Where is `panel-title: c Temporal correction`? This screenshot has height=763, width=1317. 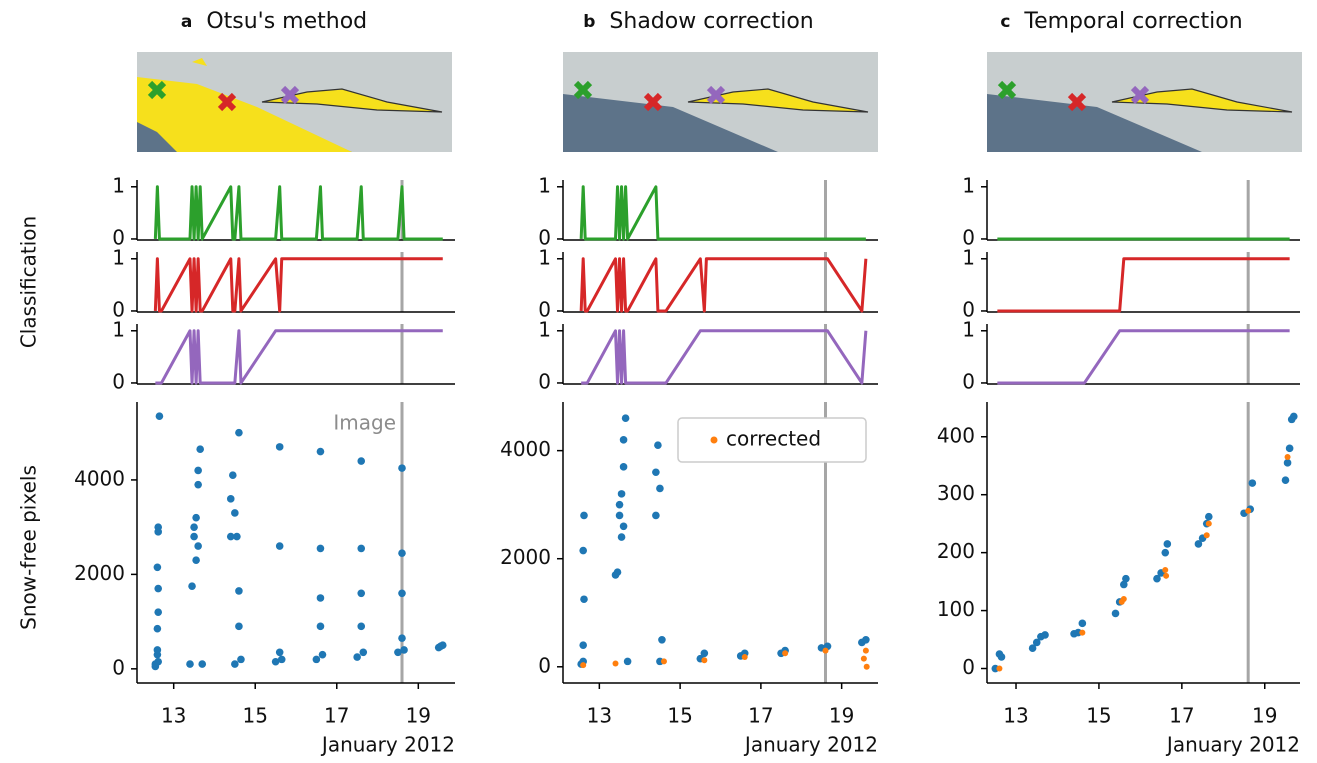
panel-title: c Temporal correction is located at coordinates (1121, 21).